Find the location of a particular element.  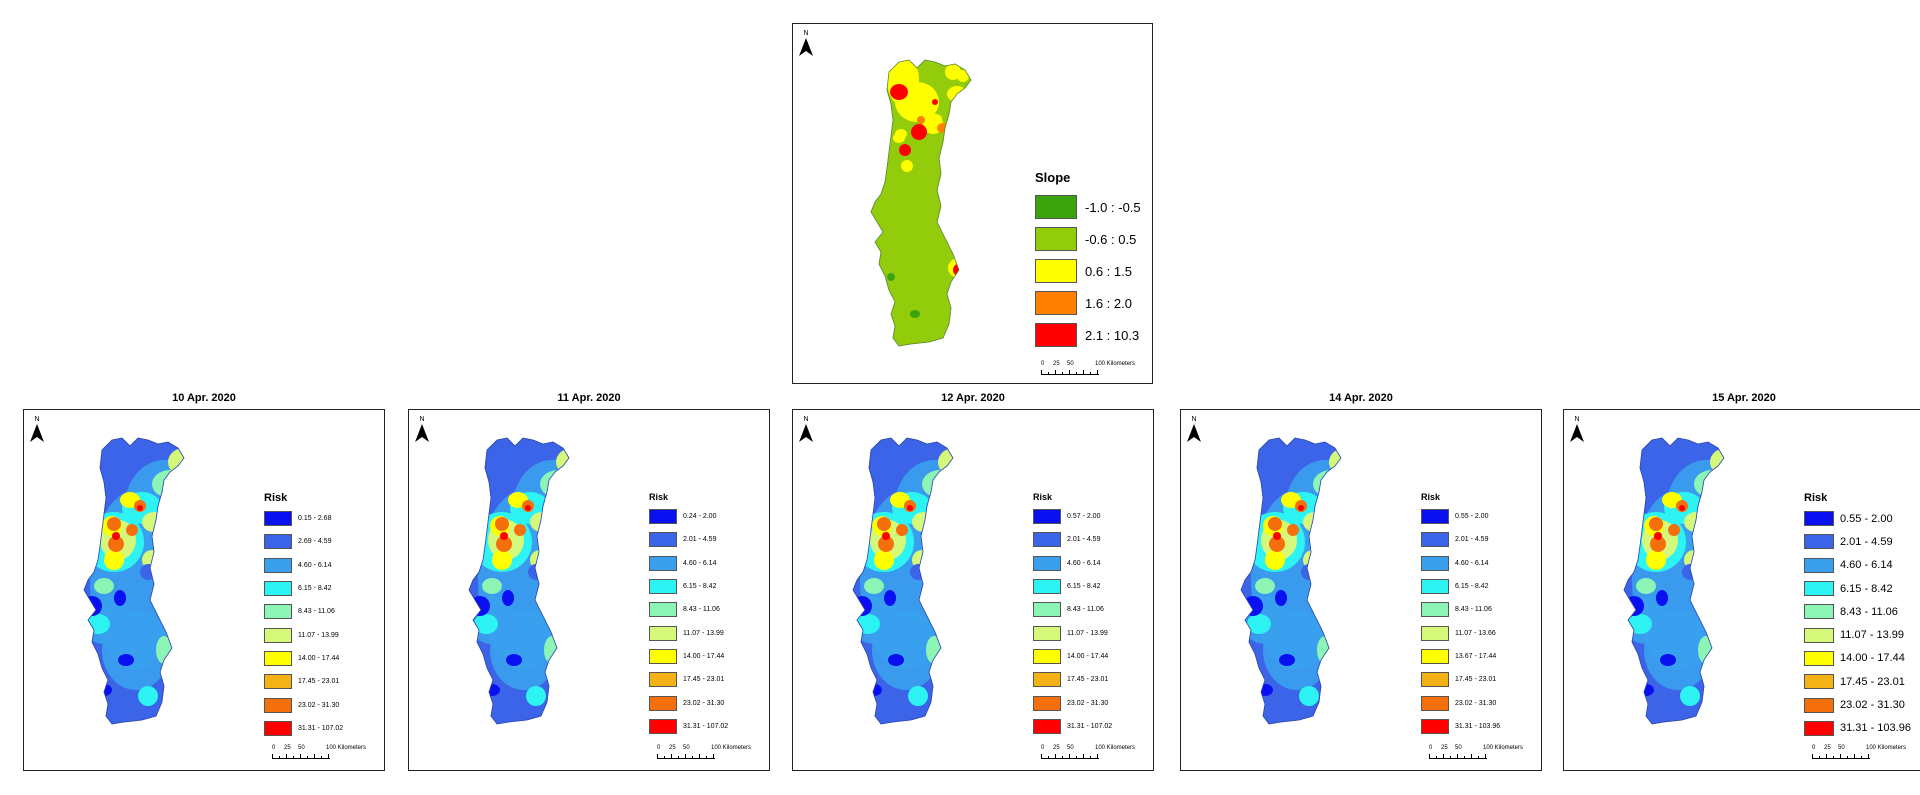

legend-title: Slope is located at coordinates (1053, 177).